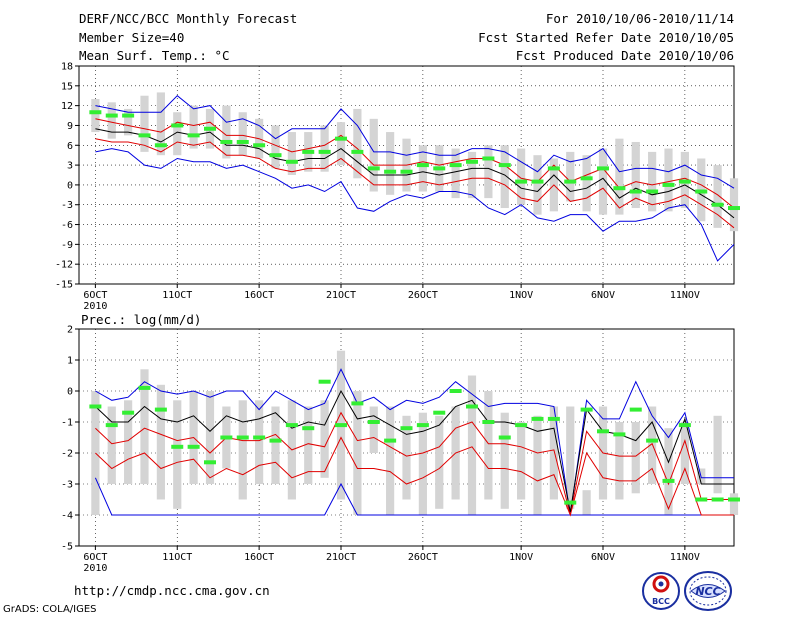 Image resolution: width=800 pixels, height=618 pixels. I want to click on ncc-logo-text: NCC, so click(707, 591).